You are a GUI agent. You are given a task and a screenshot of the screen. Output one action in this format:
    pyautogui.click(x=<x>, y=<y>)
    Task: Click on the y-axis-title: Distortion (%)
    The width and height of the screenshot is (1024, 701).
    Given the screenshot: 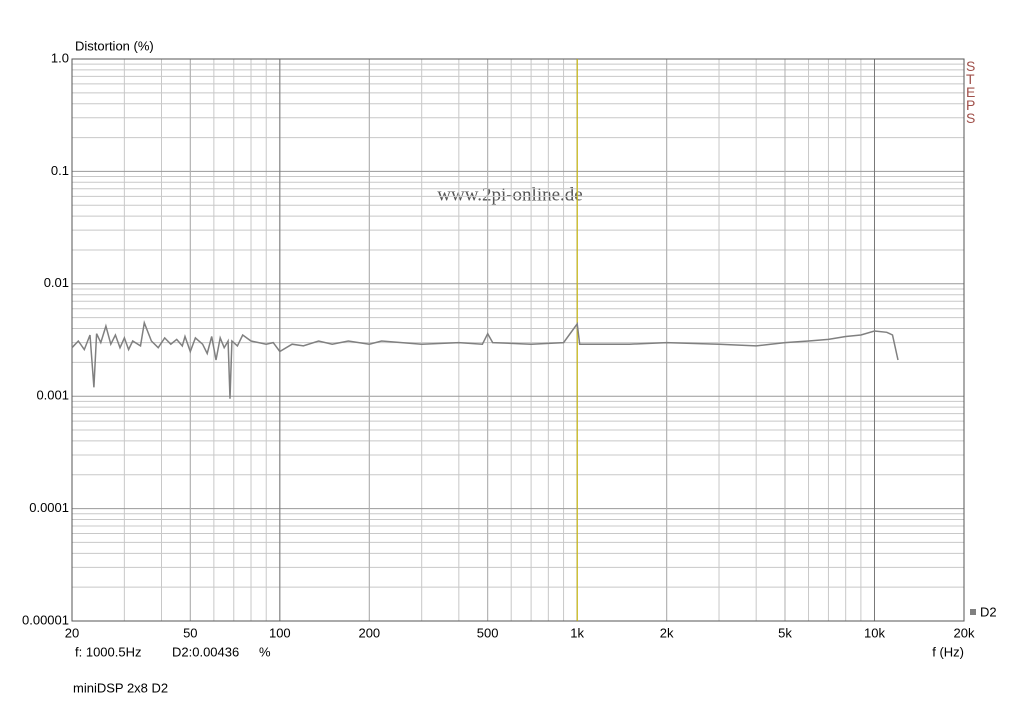 What is the action you would take?
    pyautogui.click(x=114, y=45)
    